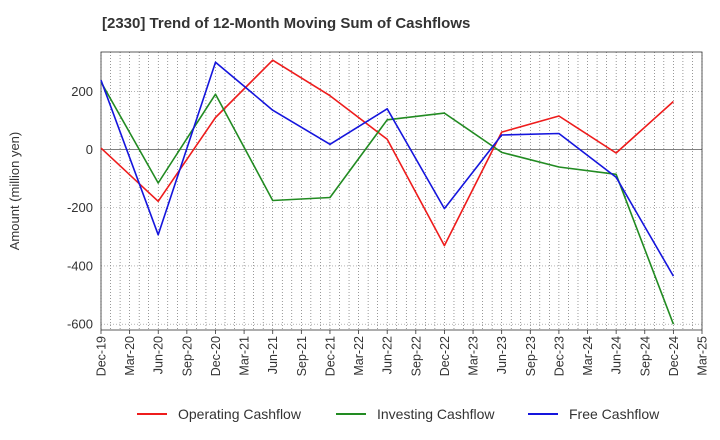  What do you see at coordinates (245, 356) in the screenshot?
I see `x-tick-label: Mar-21` at bounding box center [245, 356].